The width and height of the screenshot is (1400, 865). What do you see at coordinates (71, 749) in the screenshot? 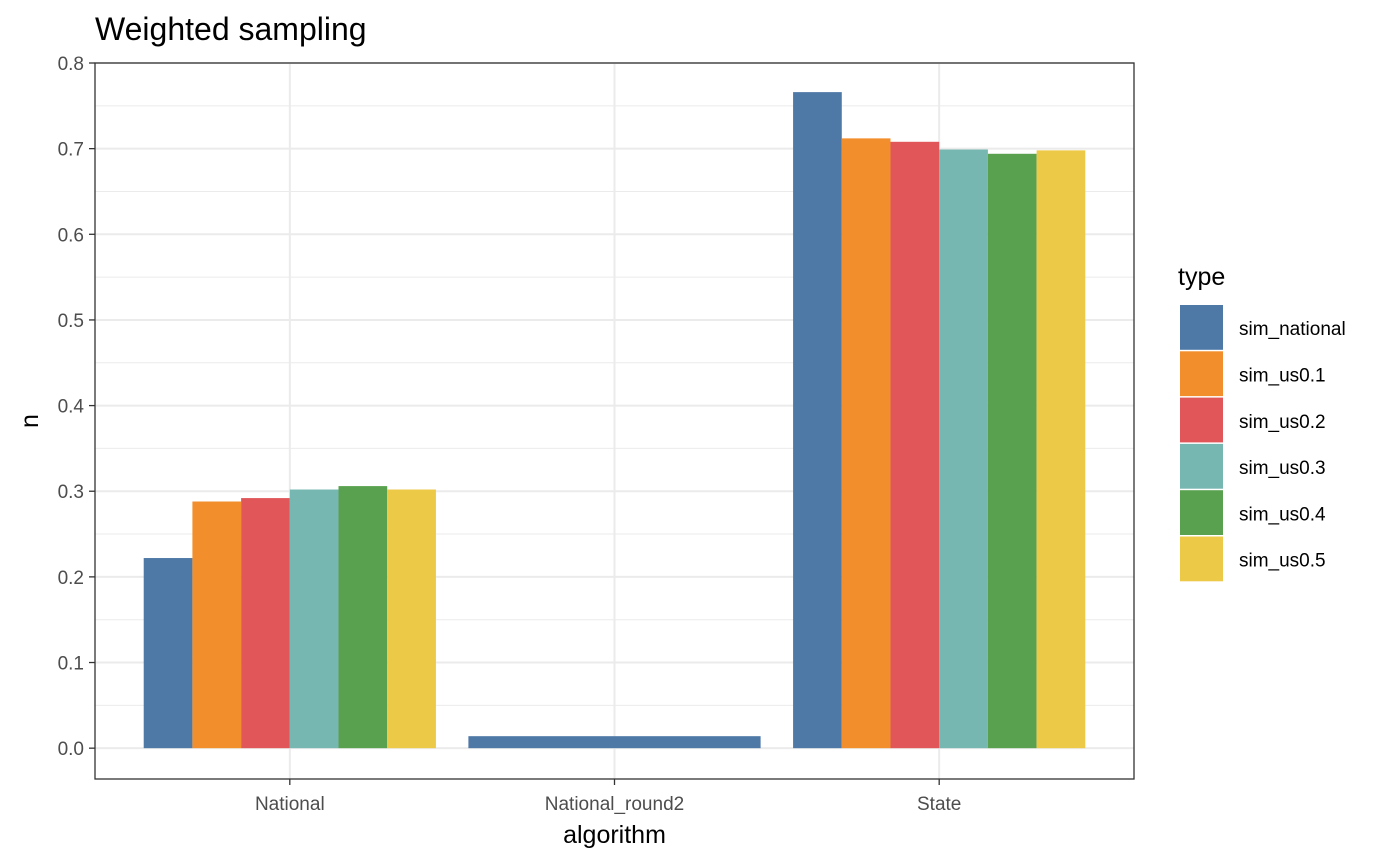
I see `y-tick-label: 0.0` at bounding box center [71, 749].